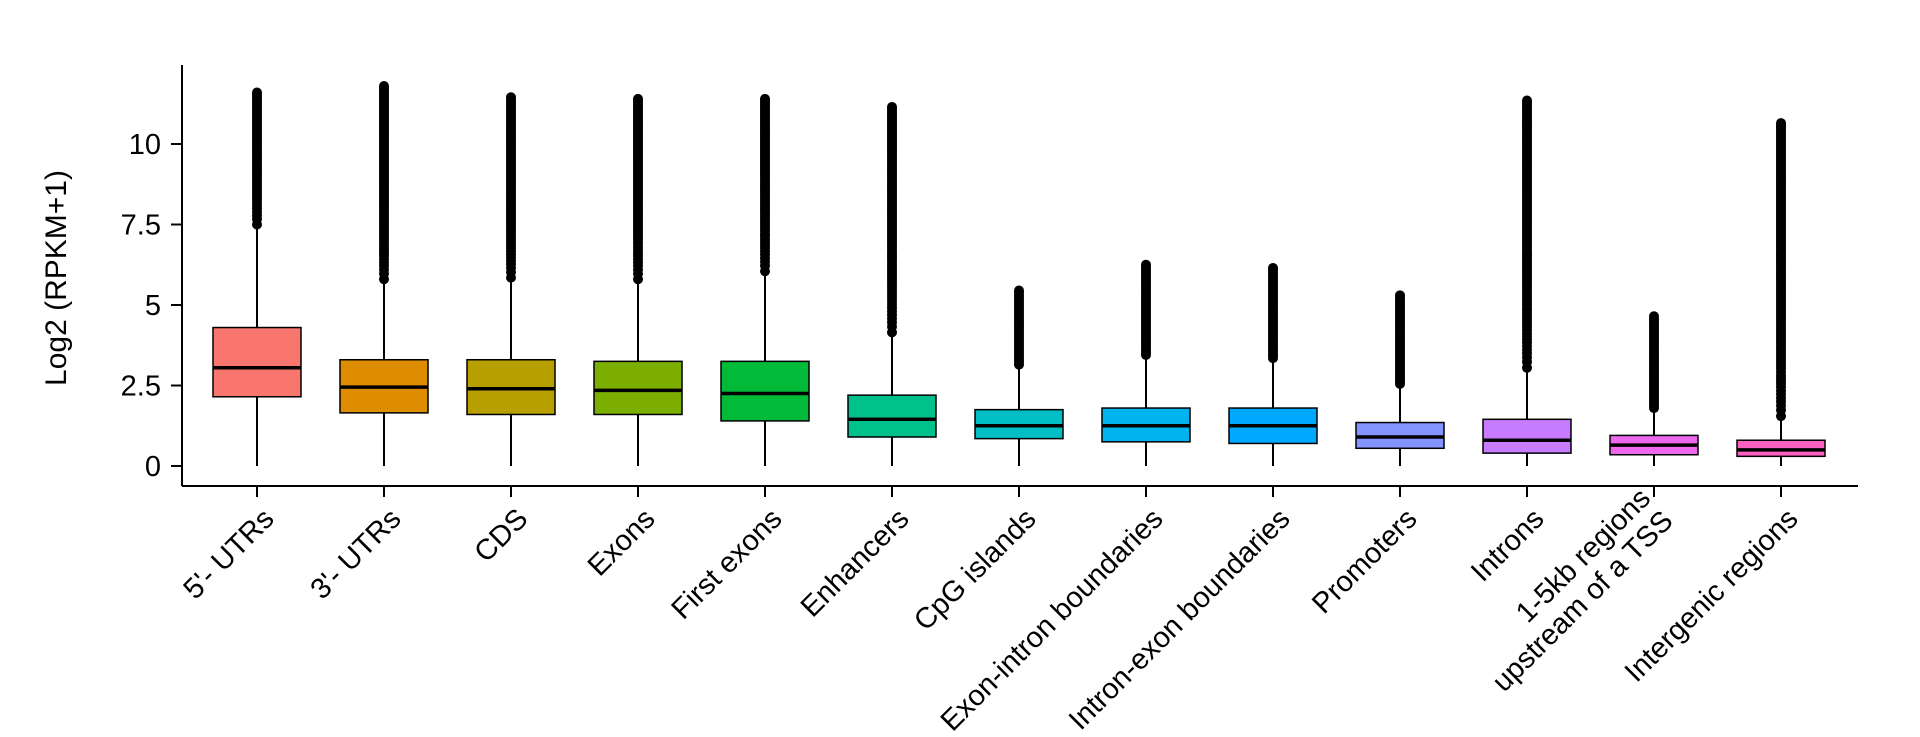  I want to click on x-tick-label-line: CDS, so click(502, 536).